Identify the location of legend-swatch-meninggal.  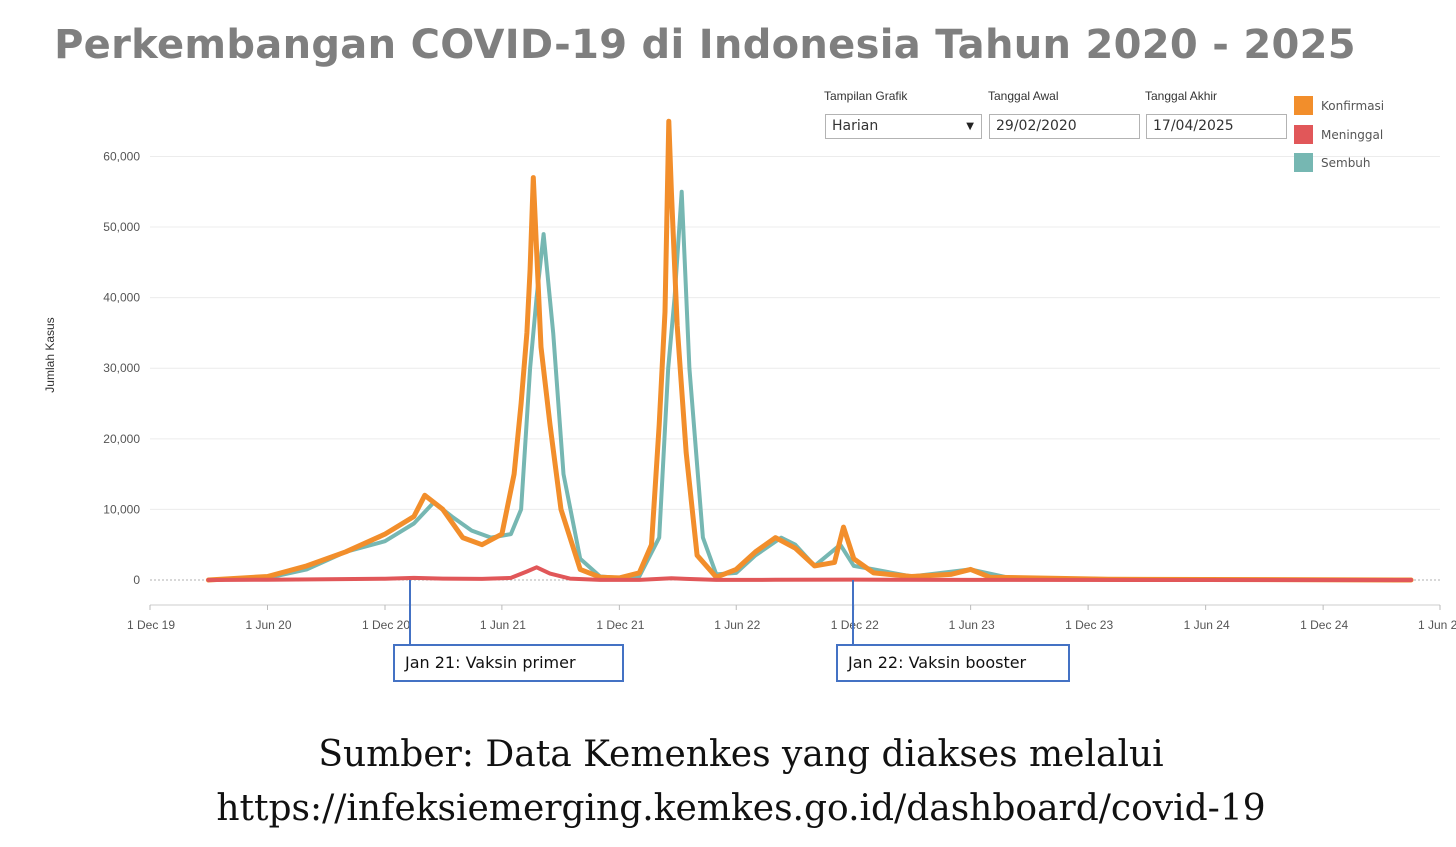
(1303, 134).